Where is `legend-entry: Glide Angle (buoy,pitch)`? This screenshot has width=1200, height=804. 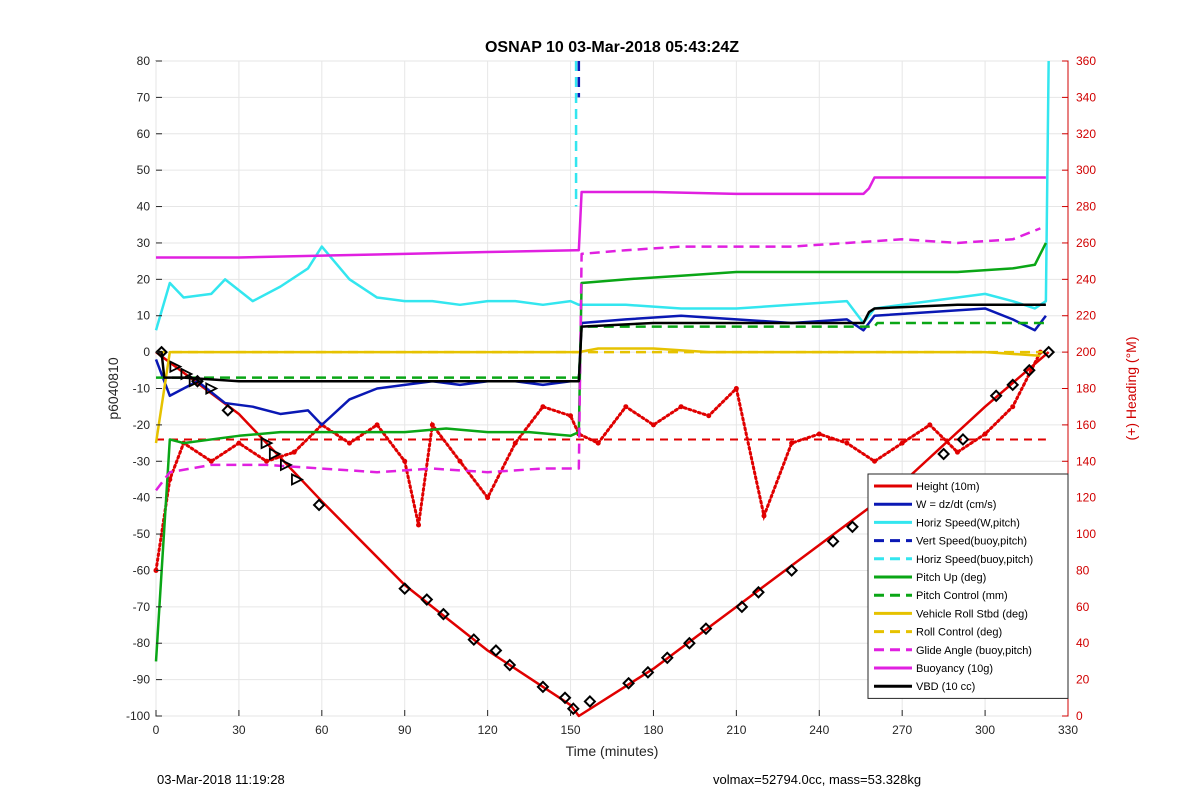
legend-entry: Glide Angle (buoy,pitch) is located at coordinates (974, 651).